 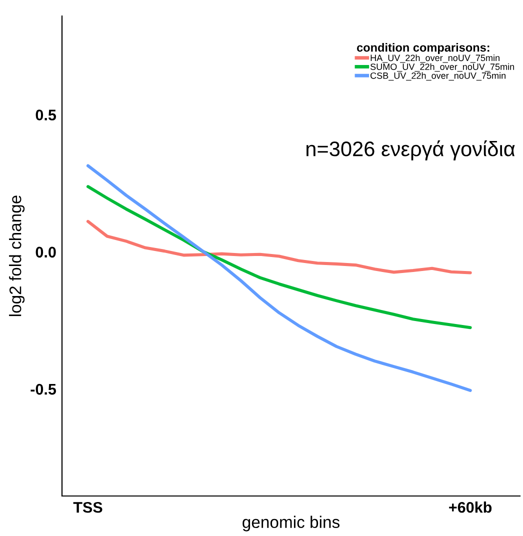 I want to click on legend-label: HA_UV_22h_over_noUV_75min, so click(x=435, y=58).